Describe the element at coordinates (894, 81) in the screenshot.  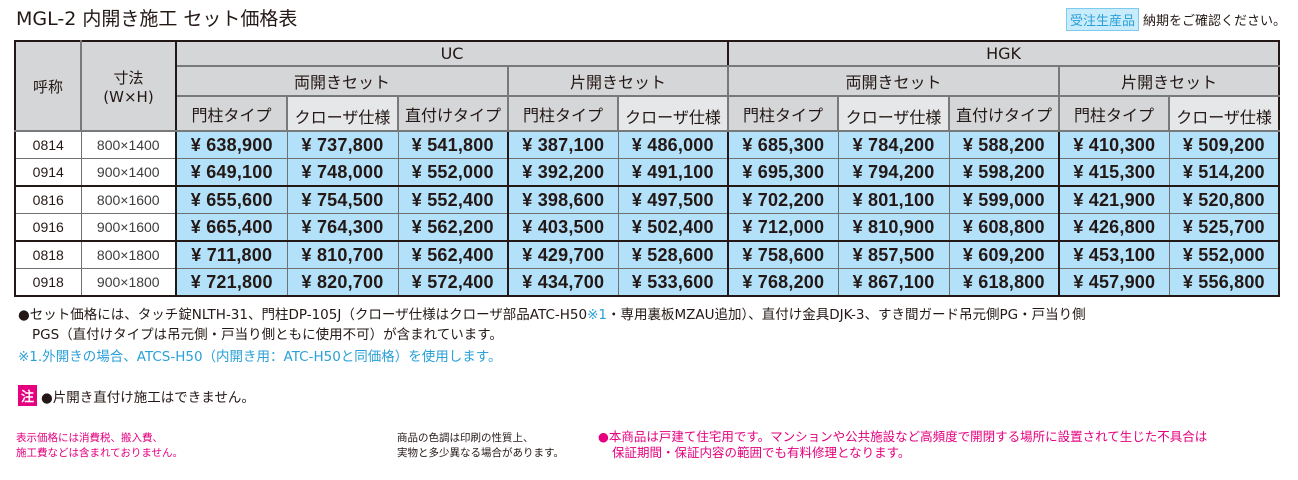
I see `hgk-double-set-header: 両開きセット` at that location.